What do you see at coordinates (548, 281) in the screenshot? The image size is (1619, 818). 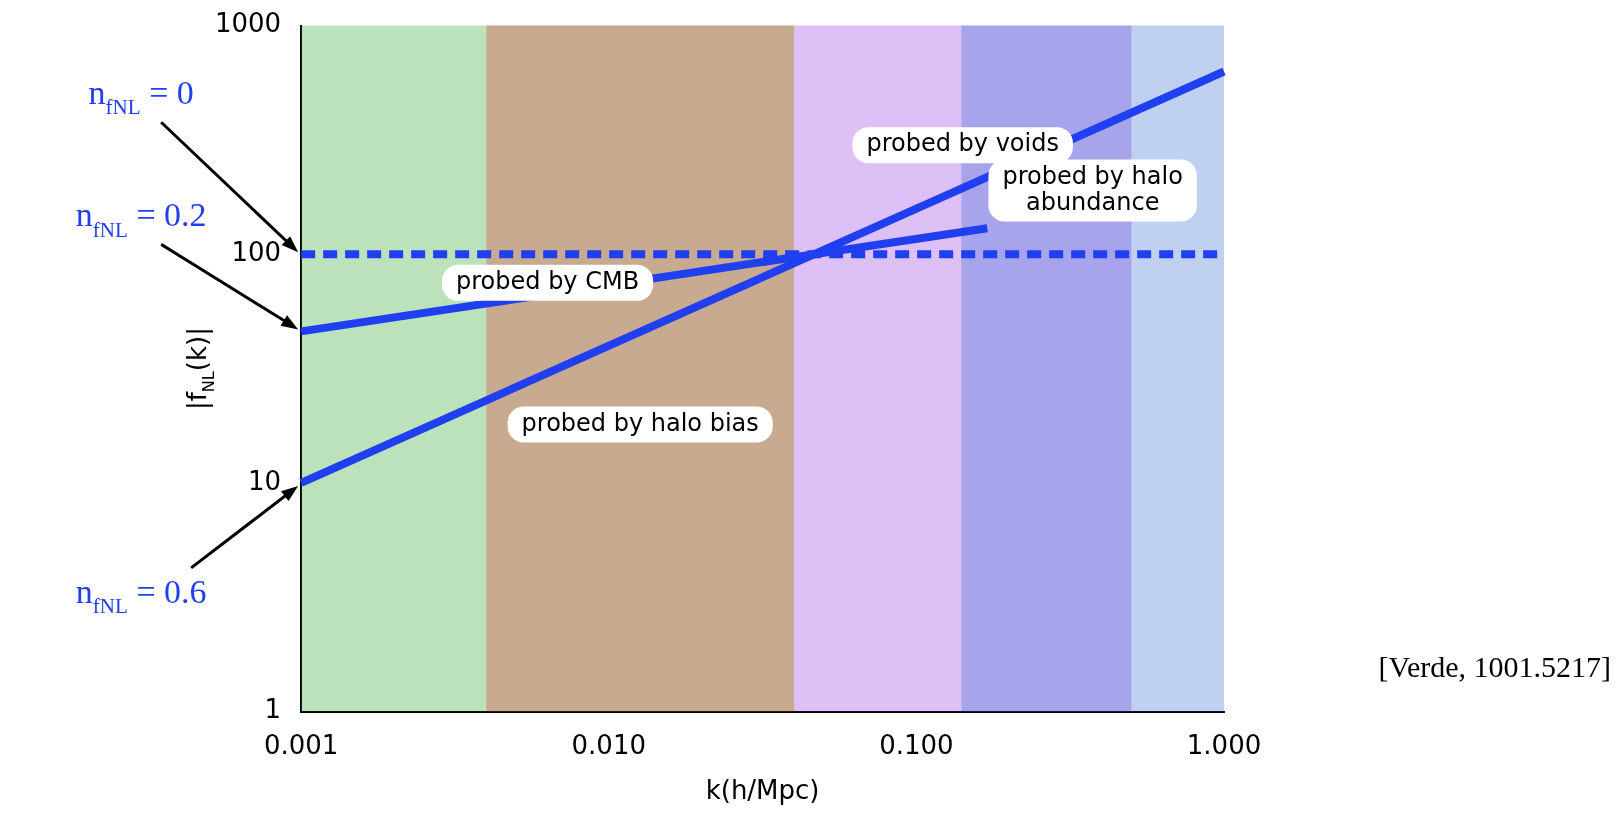 I see `band-label: probed by CMB` at bounding box center [548, 281].